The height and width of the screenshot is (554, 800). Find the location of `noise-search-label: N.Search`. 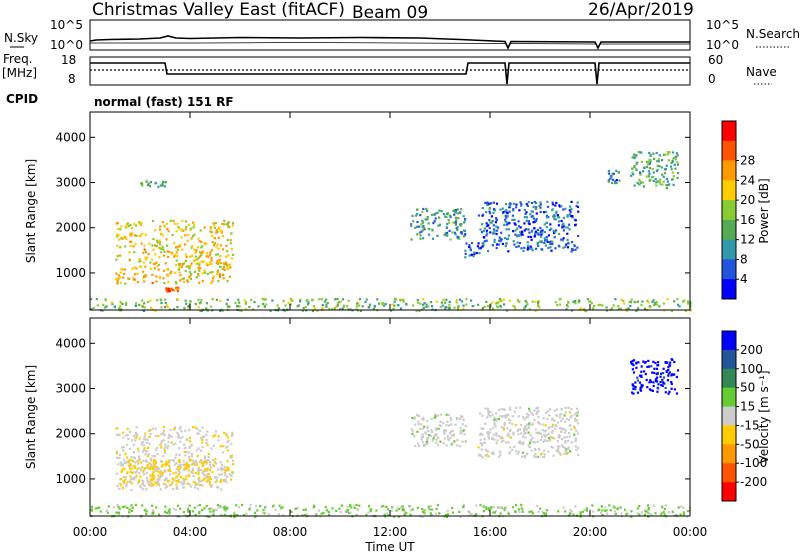

noise-search-label: N.Search is located at coordinates (773, 34).